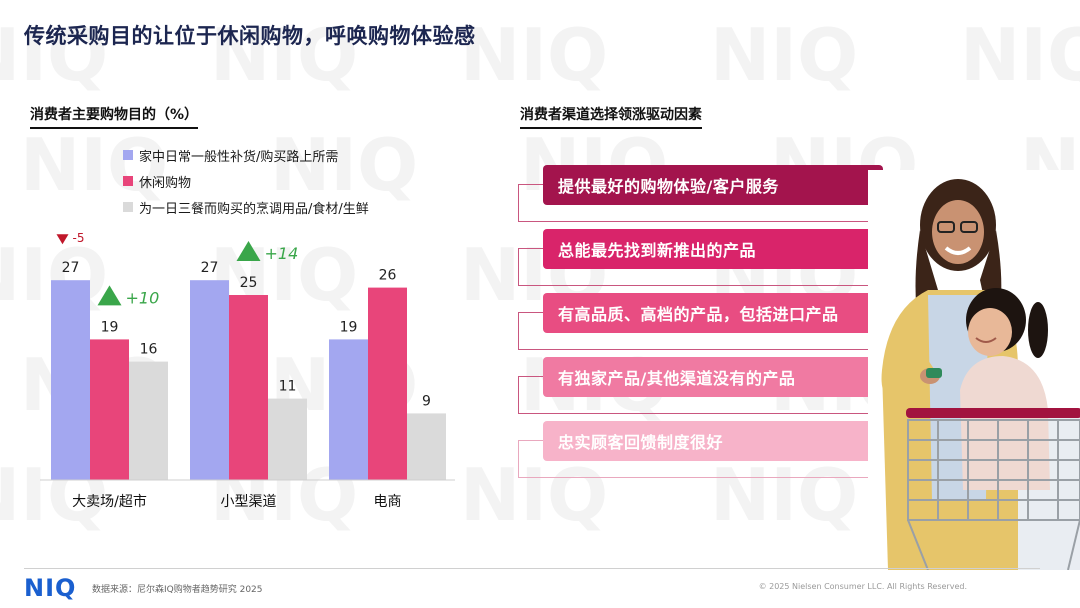 The width and height of the screenshot is (1080, 608). What do you see at coordinates (143, 297) in the screenshot?
I see `change-label: +10` at bounding box center [143, 297].